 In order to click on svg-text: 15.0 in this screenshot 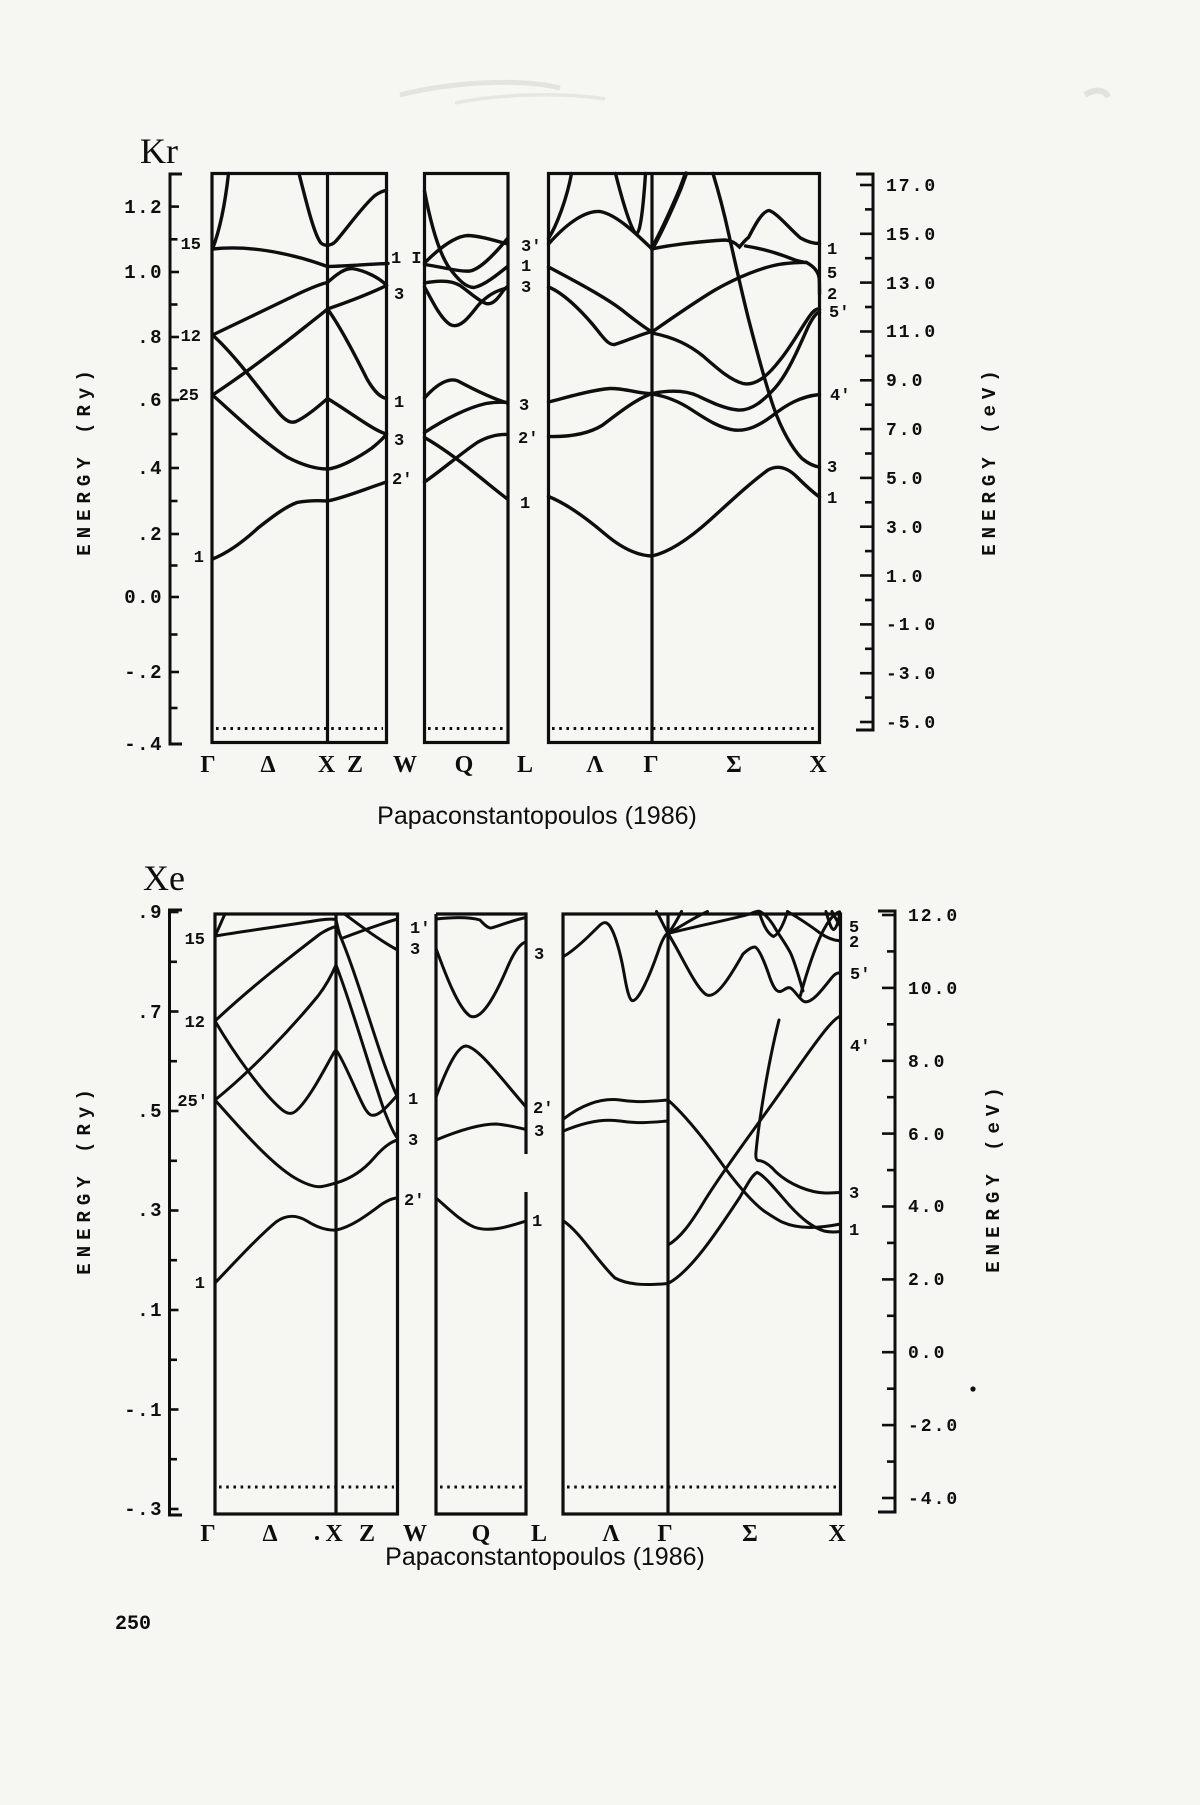, I will do `click(911, 236)`.